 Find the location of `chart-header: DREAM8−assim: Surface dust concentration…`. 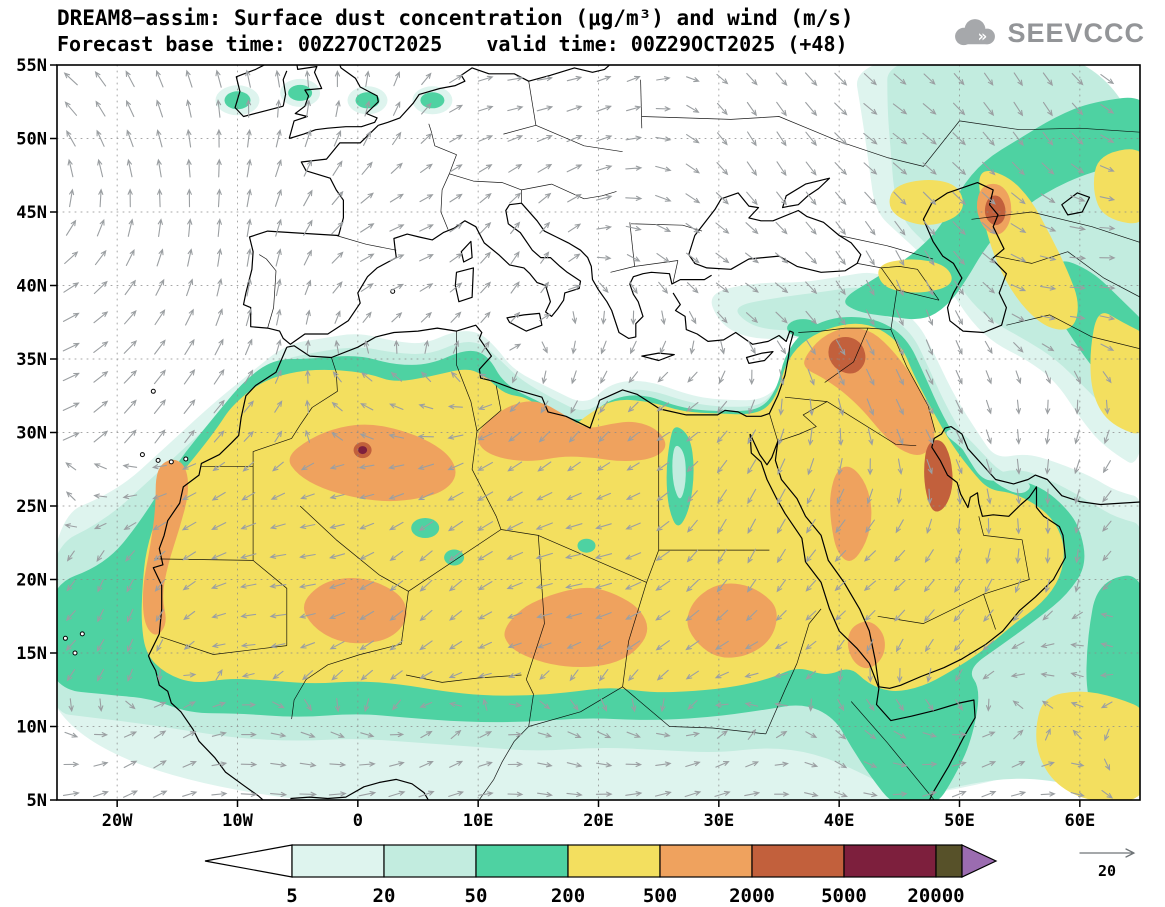

chart-header: DREAM8−assim: Surface dust concentration… is located at coordinates (455, 31).